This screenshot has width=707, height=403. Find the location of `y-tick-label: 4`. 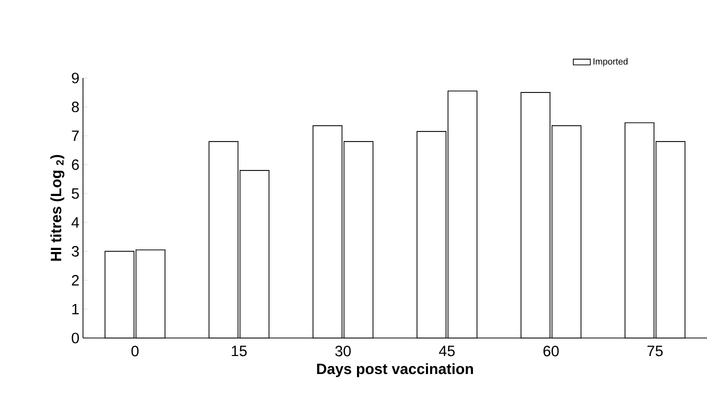

y-tick-label: 4 is located at coordinates (76, 222).